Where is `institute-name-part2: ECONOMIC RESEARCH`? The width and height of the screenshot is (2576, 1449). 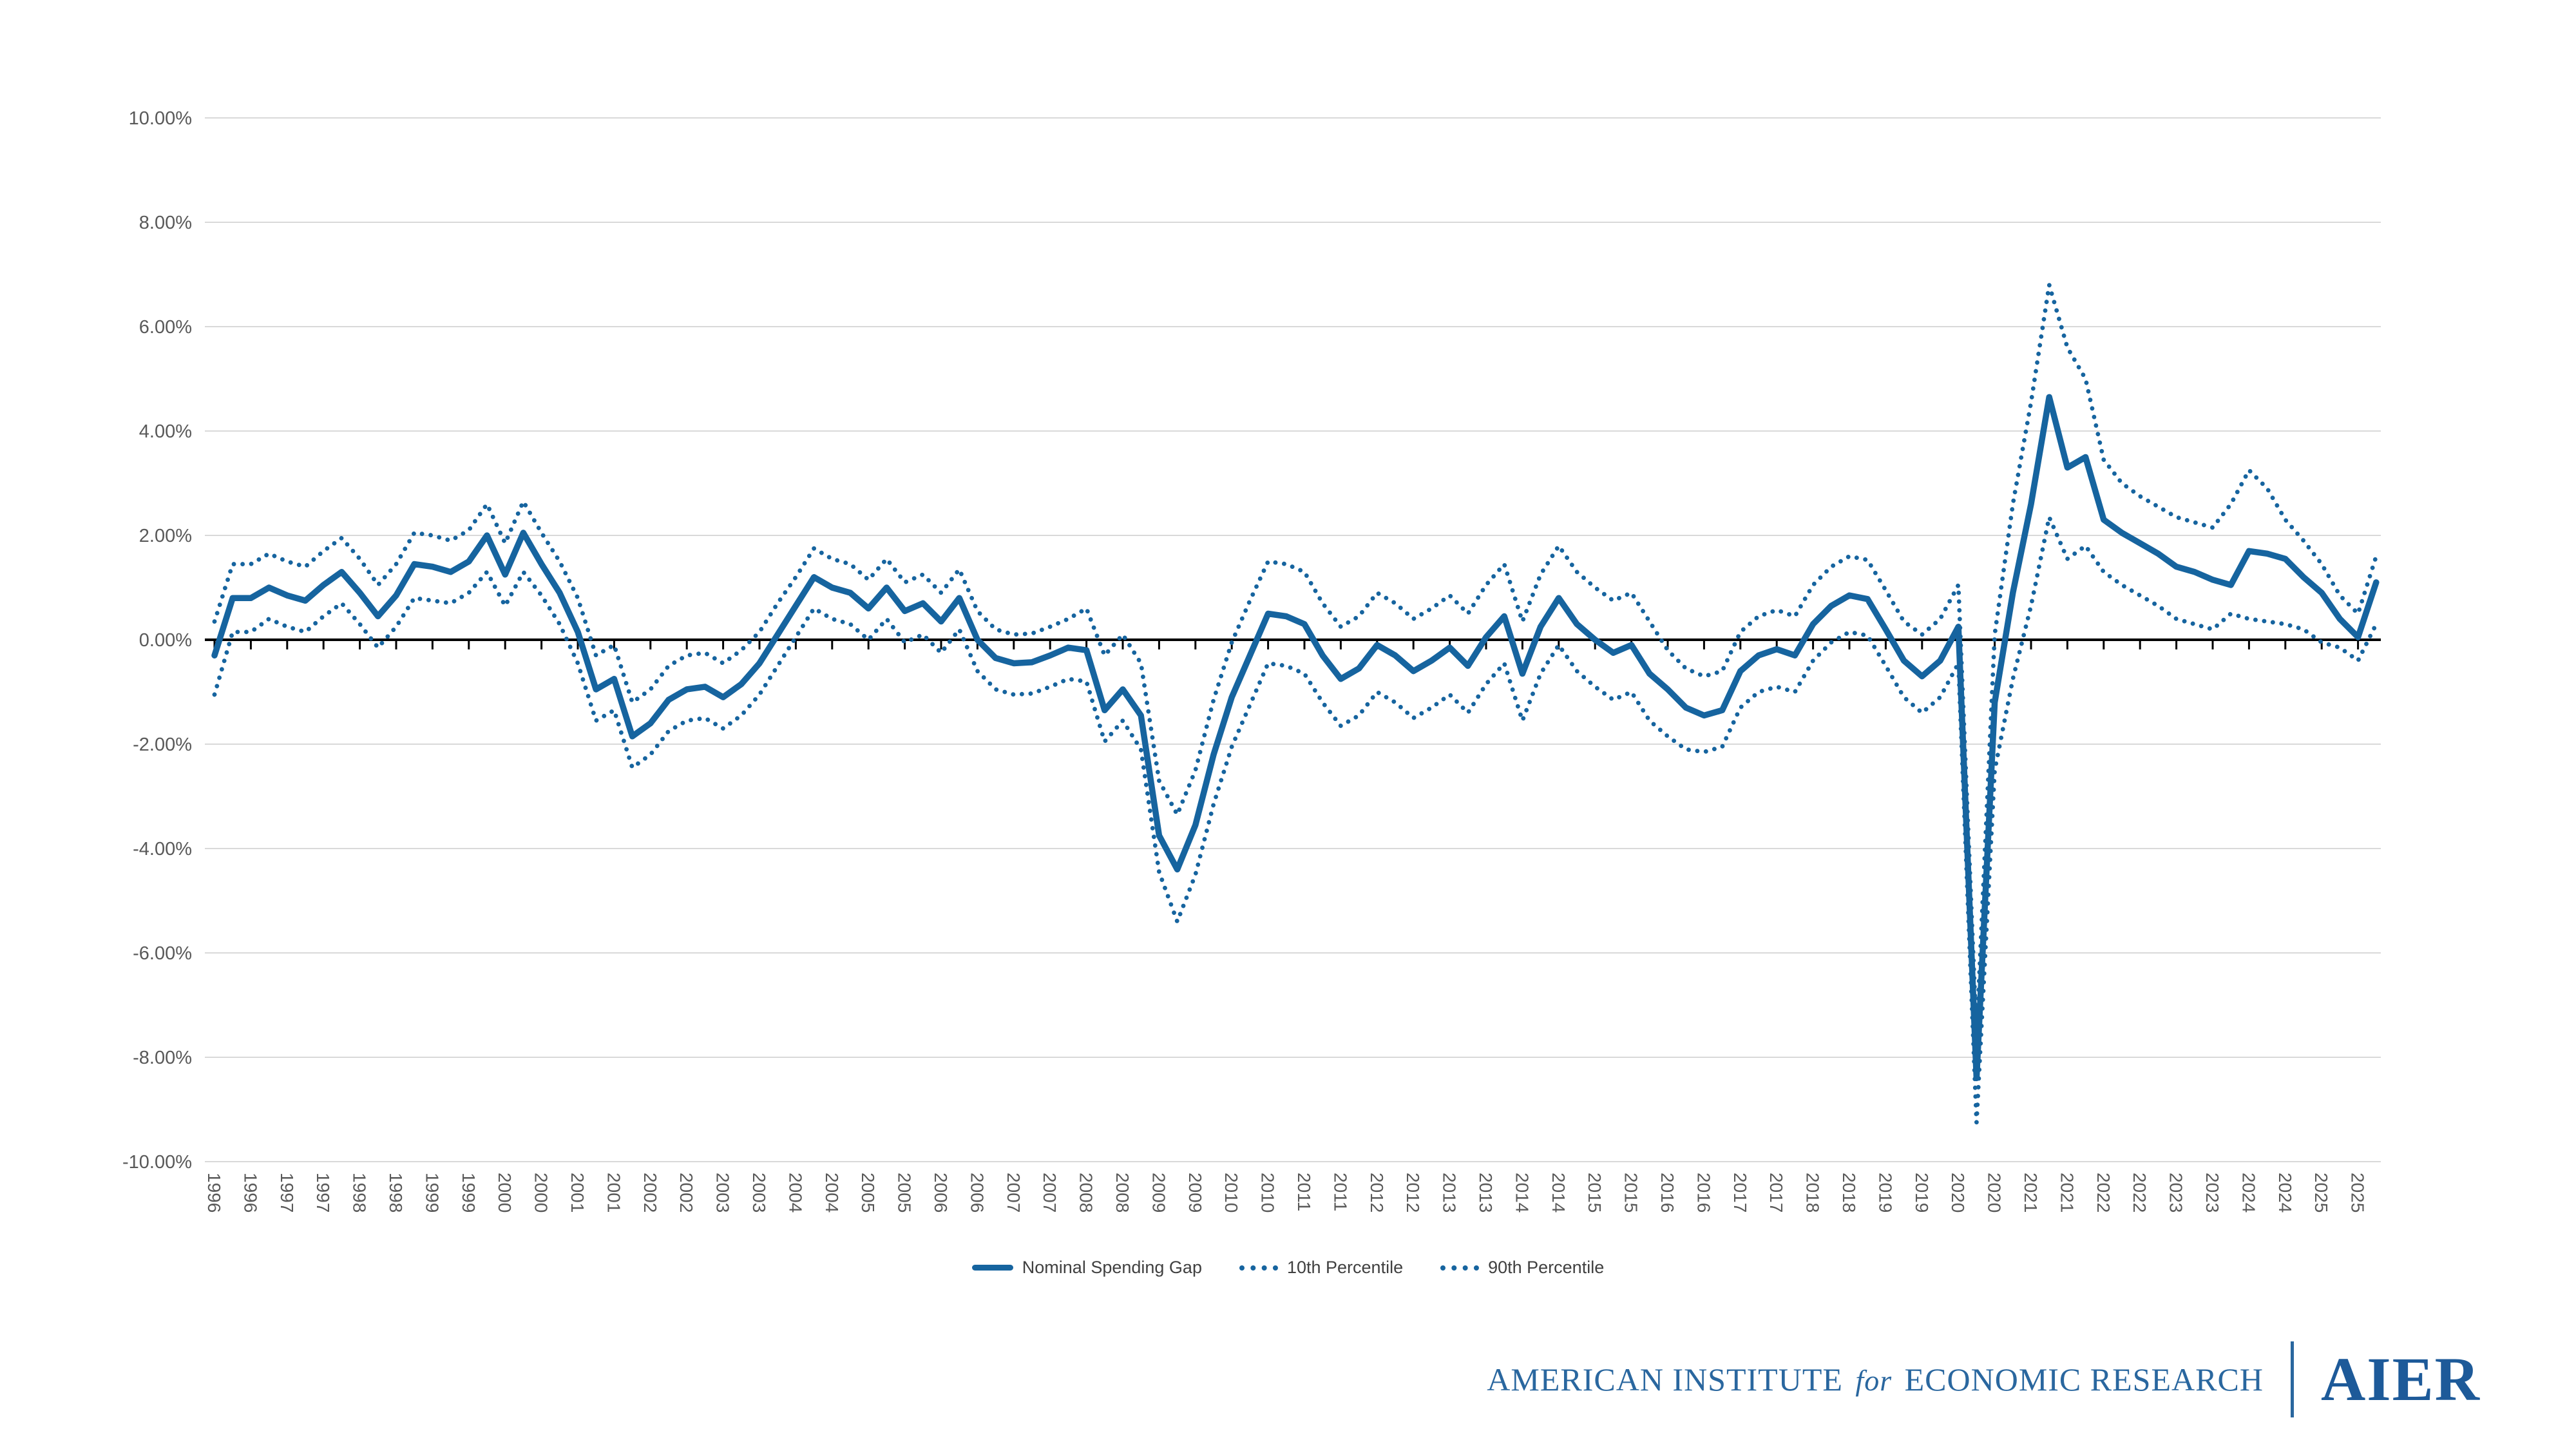 institute-name-part2: ECONOMIC RESEARCH is located at coordinates (2084, 1379).